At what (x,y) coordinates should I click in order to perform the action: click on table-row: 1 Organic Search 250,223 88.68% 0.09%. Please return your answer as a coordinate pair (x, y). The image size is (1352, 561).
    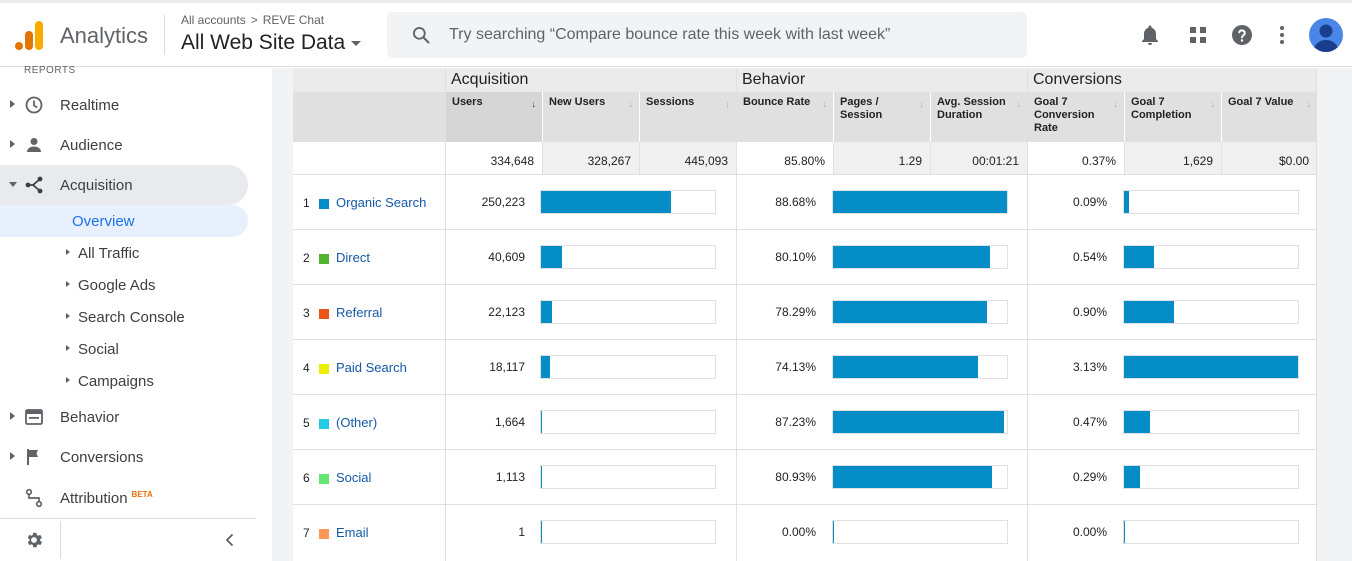
    Looking at the image, I should click on (805, 201).